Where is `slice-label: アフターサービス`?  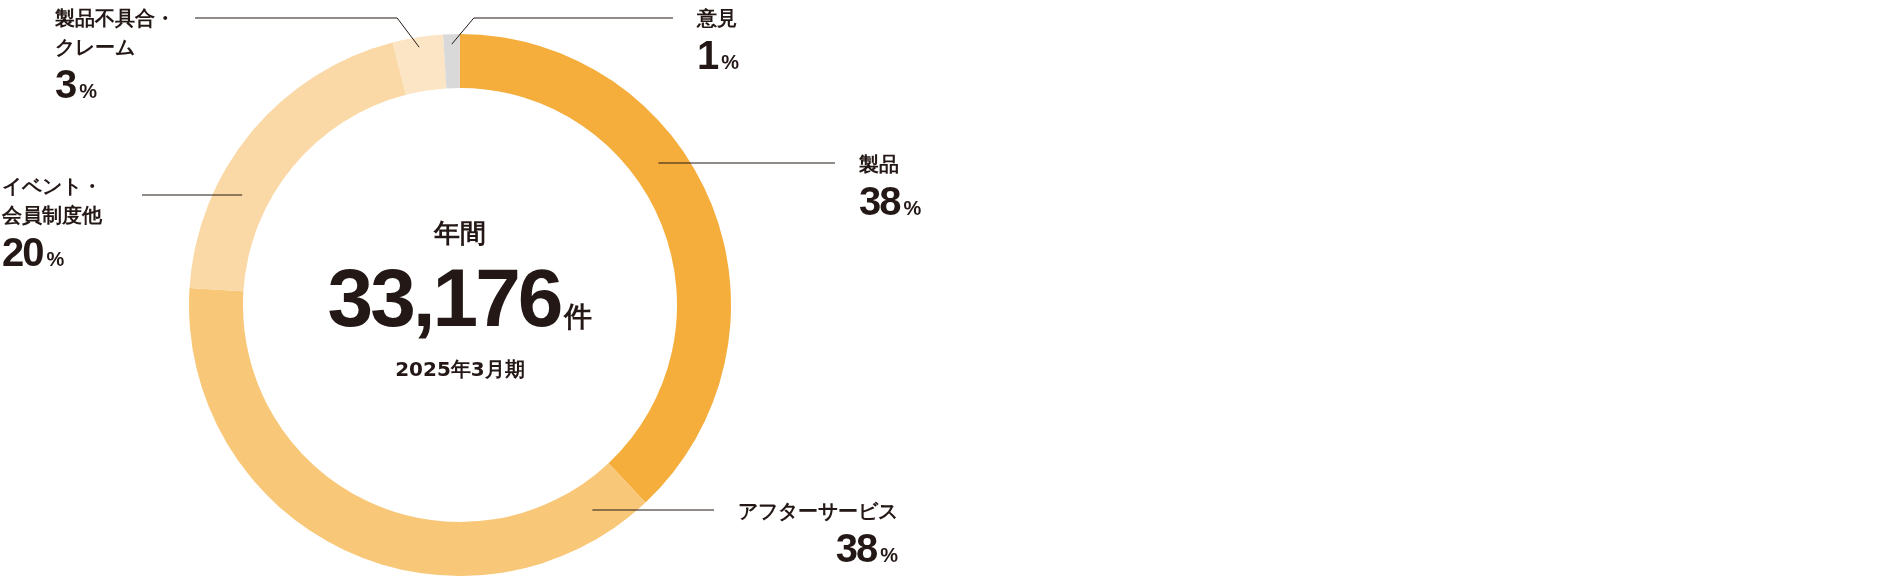 slice-label: アフターサービス is located at coordinates (818, 511).